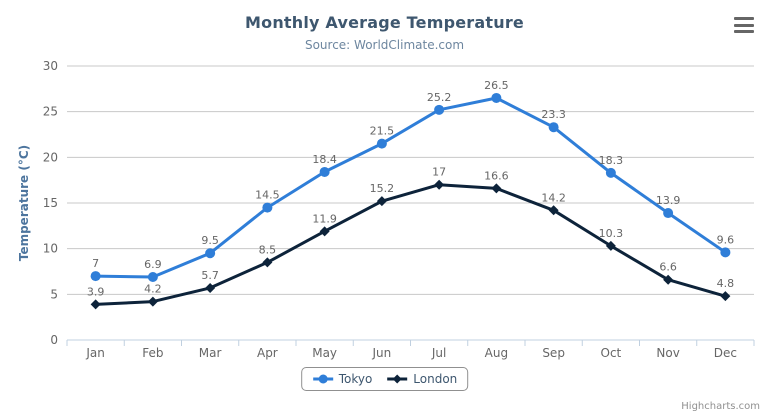  What do you see at coordinates (382, 131) in the screenshot?
I see `tokyo-data-label-jun: 21.5` at bounding box center [382, 131].